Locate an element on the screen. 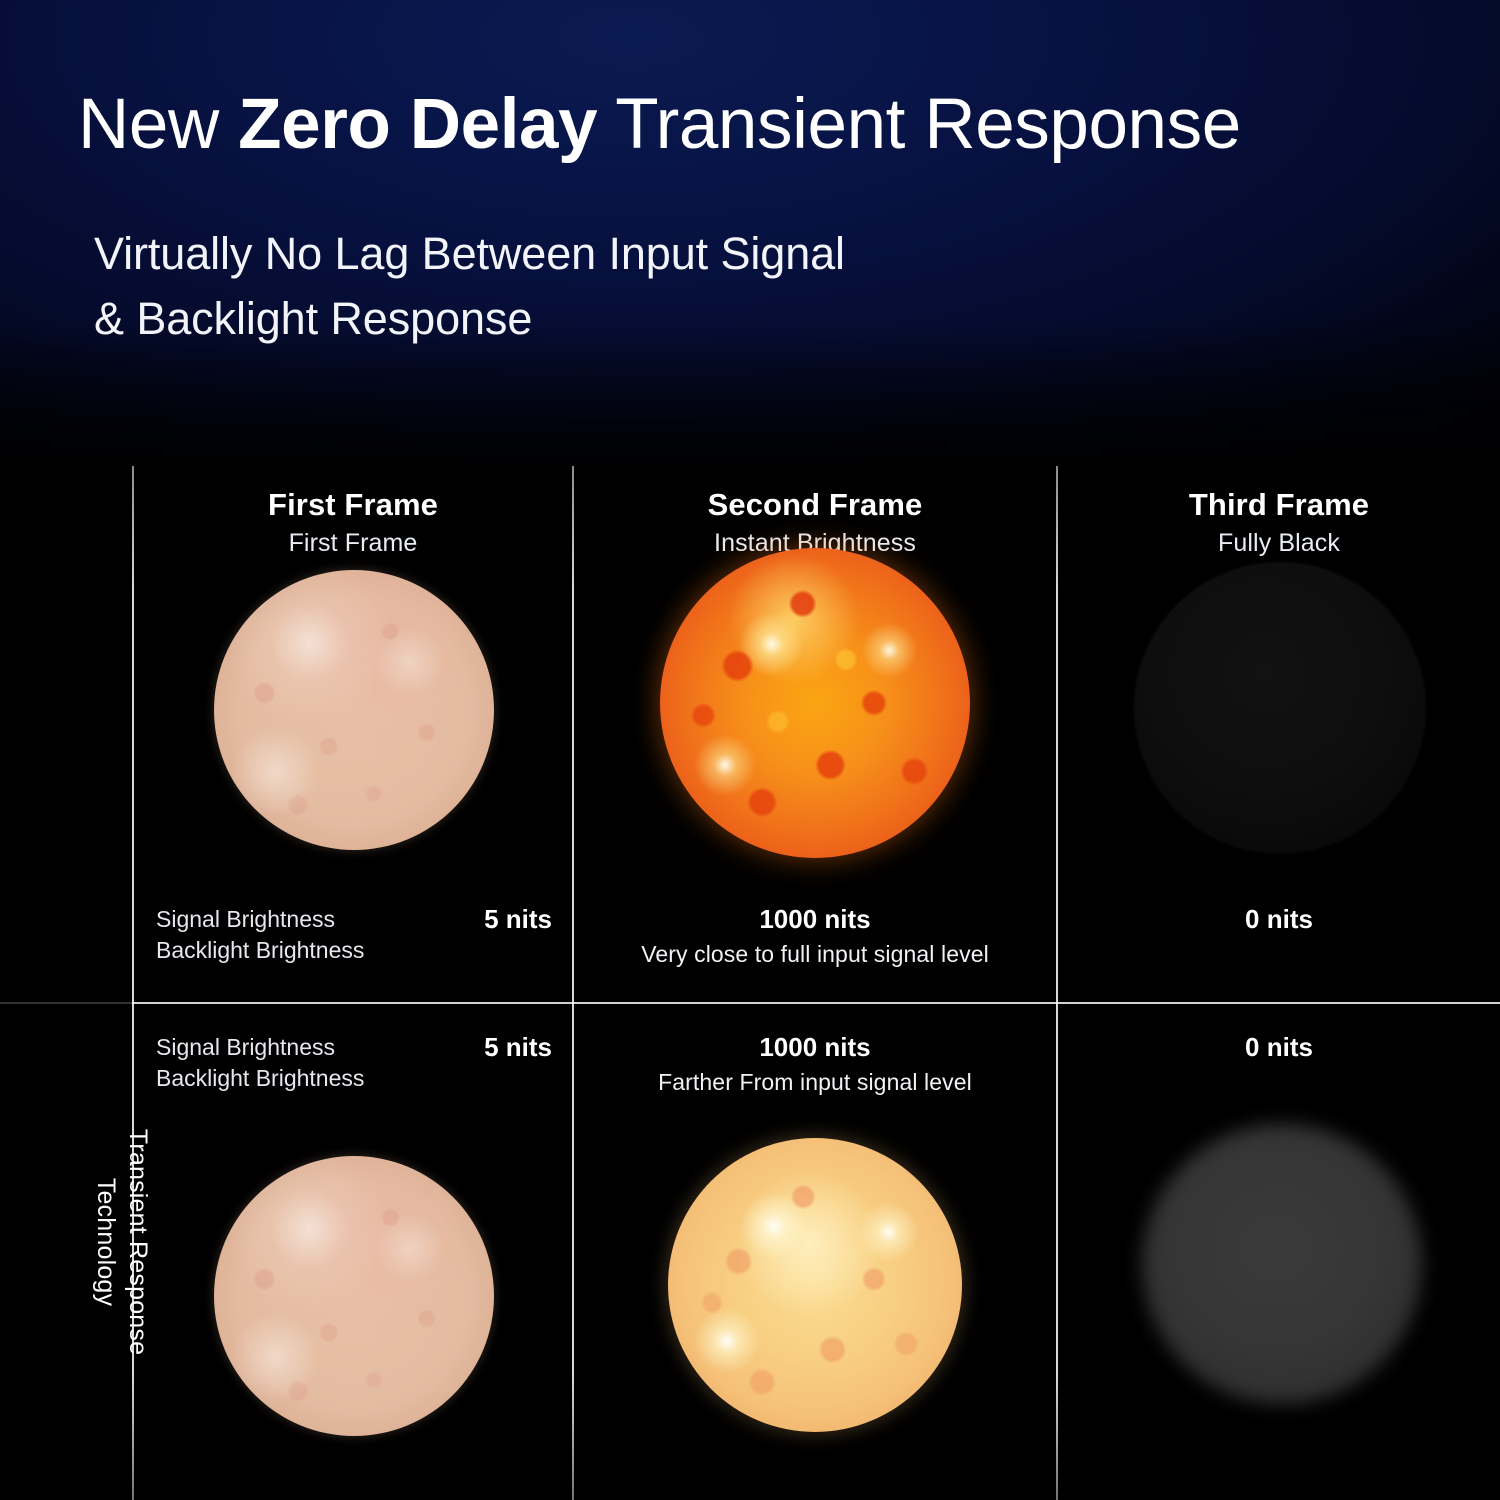 The height and width of the screenshot is (1500, 1500). column-subtitle: Fully Black is located at coordinates (1279, 542).